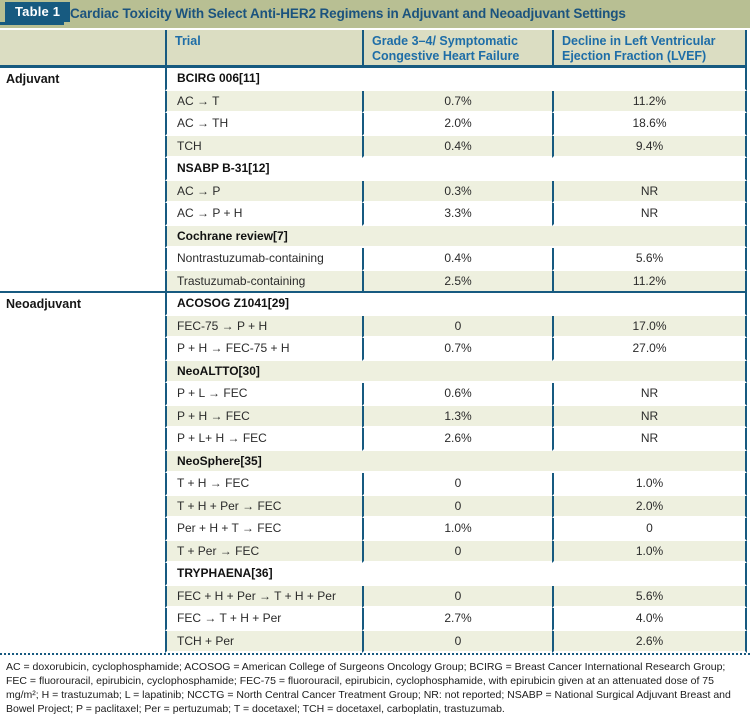 Image resolution: width=750 pixels, height=727 pixels. I want to click on trial-header-row: NSABP B-31[12], so click(373, 169).